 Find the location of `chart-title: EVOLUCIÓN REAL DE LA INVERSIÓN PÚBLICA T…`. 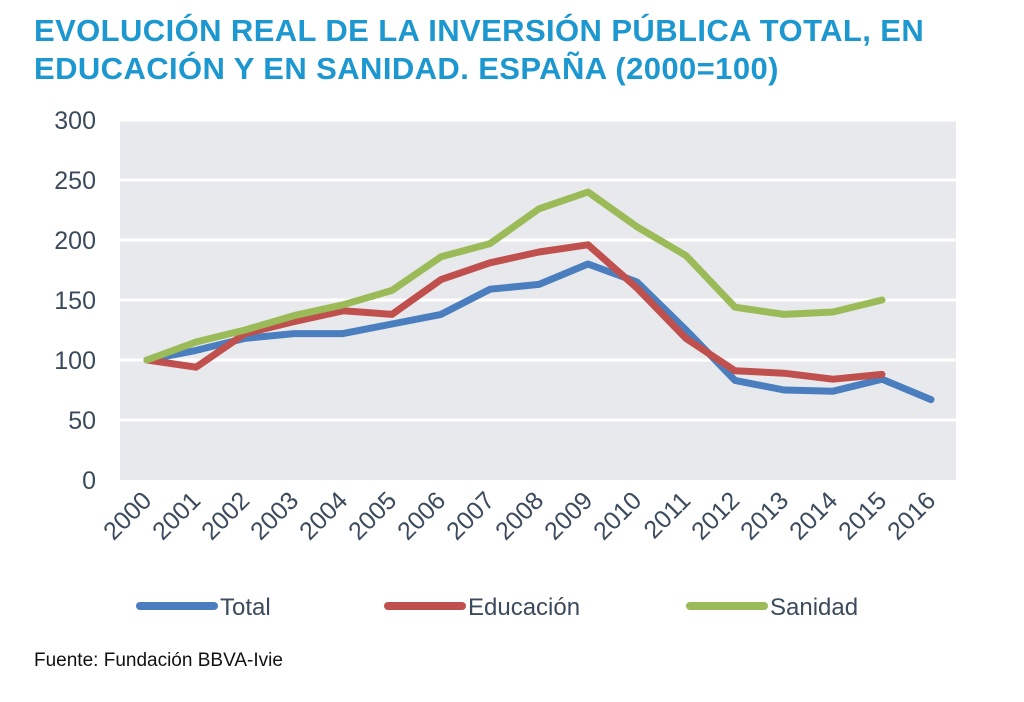

chart-title: EVOLUCIÓN REAL DE LA INVERSIÓN PÚBLICA T… is located at coordinates (514, 50).